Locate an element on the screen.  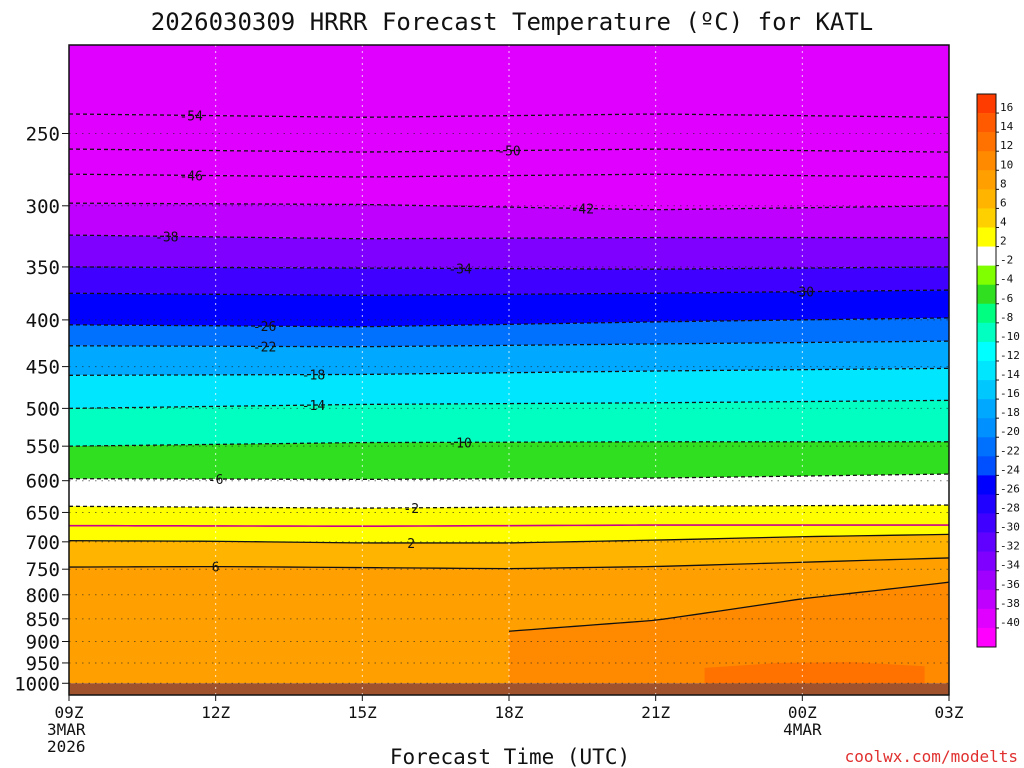
colorbar-label: -12 is located at coordinates (1010, 355).